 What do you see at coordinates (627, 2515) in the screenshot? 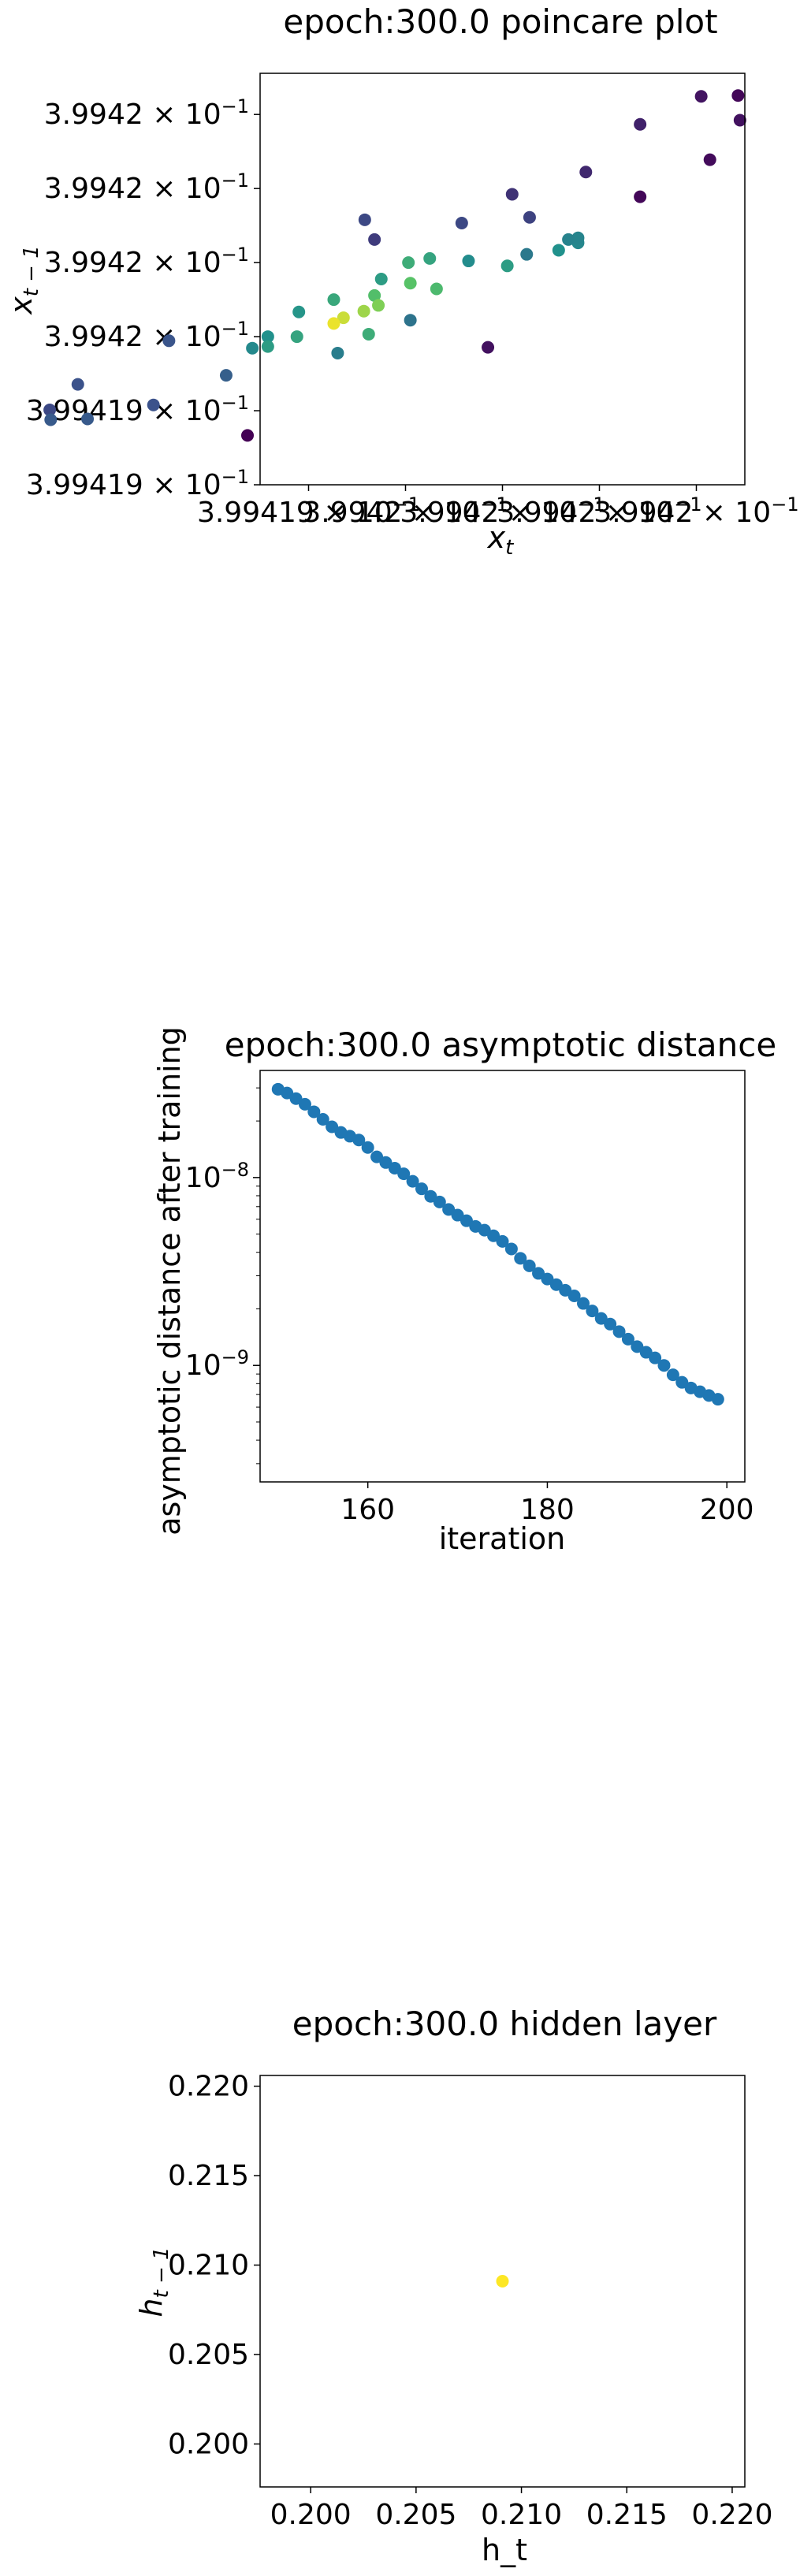
I see `x-tick-label: 0.215` at bounding box center [627, 2515].